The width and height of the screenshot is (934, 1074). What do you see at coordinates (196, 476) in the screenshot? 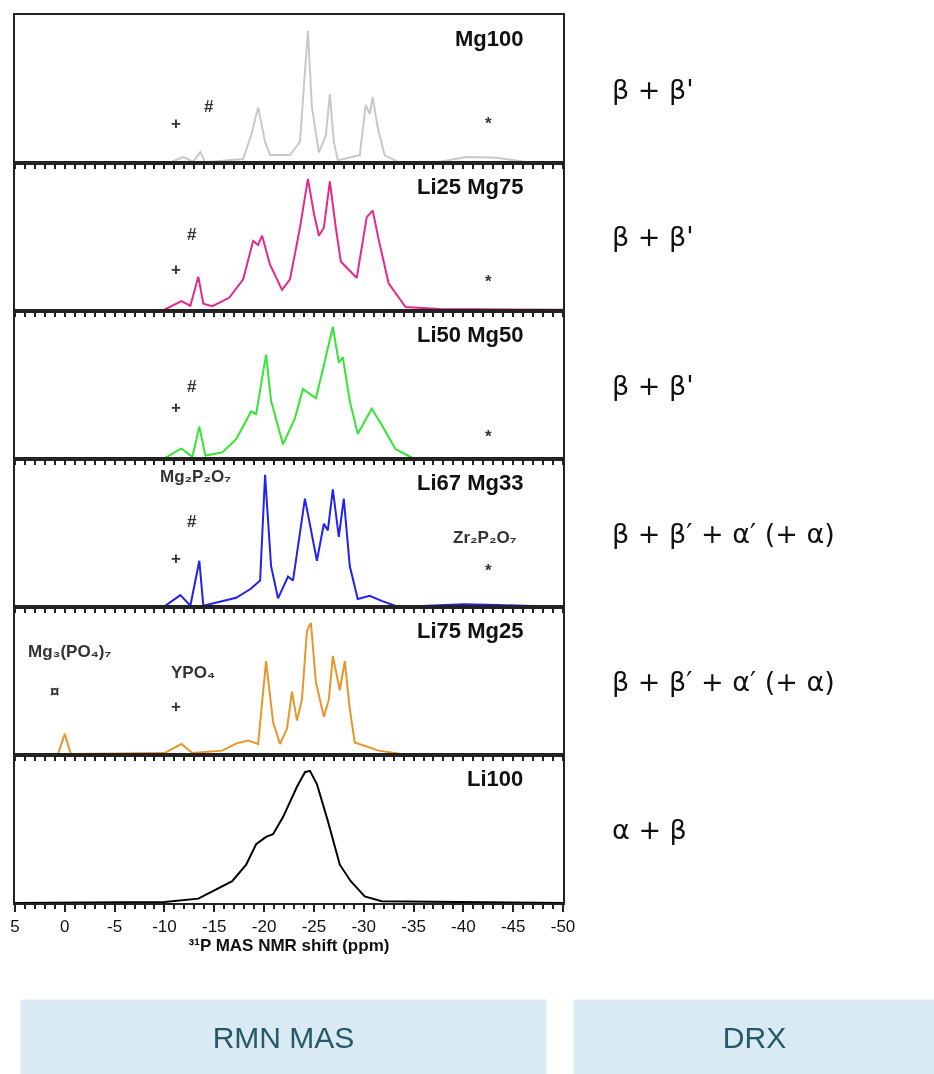
I see `annotation: Mg₂P₂O₇` at bounding box center [196, 476].